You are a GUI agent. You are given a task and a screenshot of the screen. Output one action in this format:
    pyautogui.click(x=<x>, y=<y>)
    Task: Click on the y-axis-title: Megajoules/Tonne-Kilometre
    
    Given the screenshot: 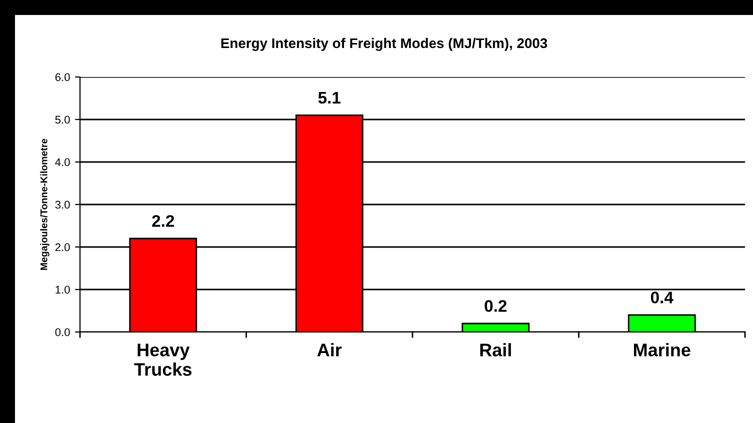 What is the action you would take?
    pyautogui.click(x=45, y=204)
    